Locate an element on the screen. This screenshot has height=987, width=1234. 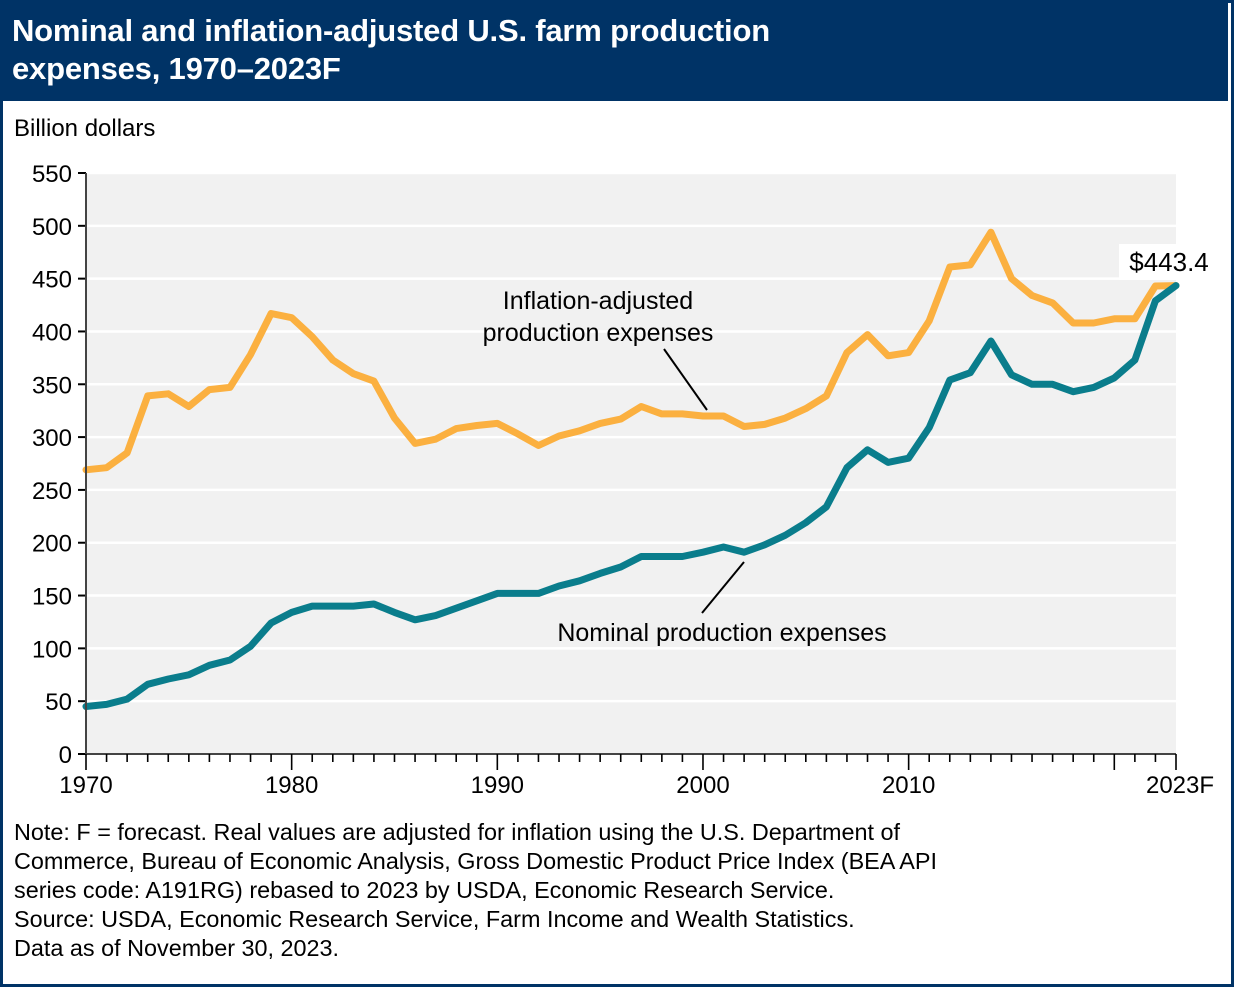
y-tick-label: 50 is located at coordinates (58, 702).